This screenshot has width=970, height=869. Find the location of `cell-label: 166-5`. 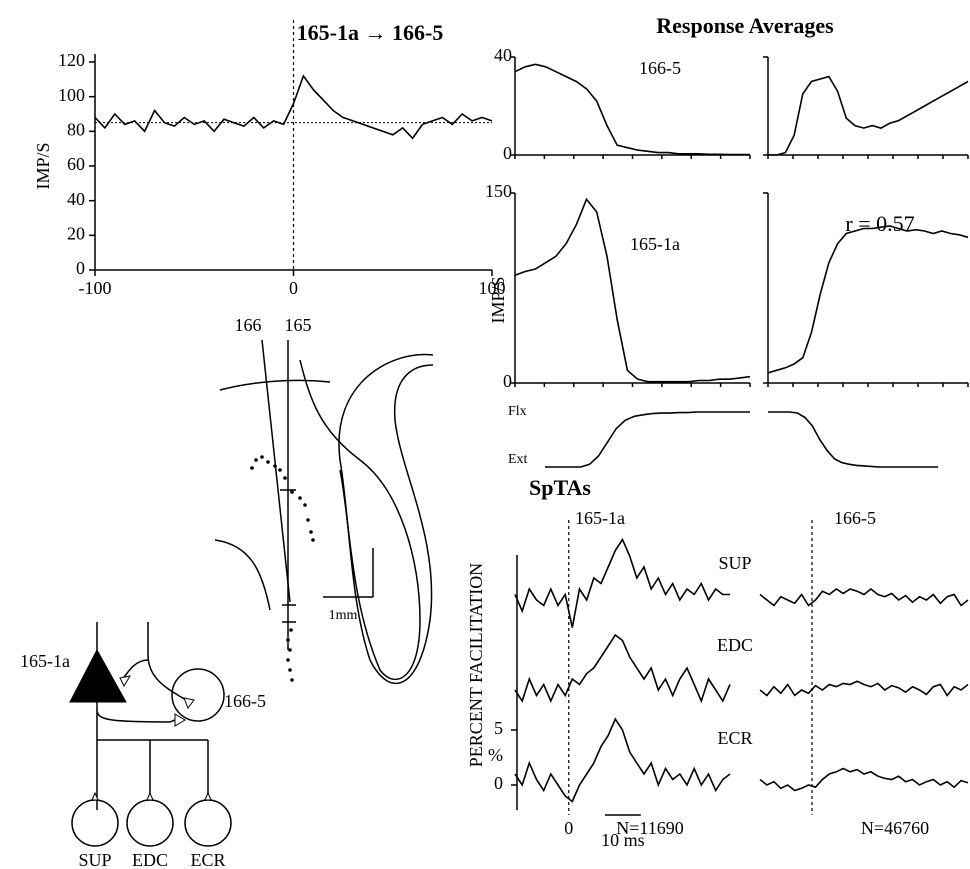

cell-label: 166-5 is located at coordinates (245, 701).